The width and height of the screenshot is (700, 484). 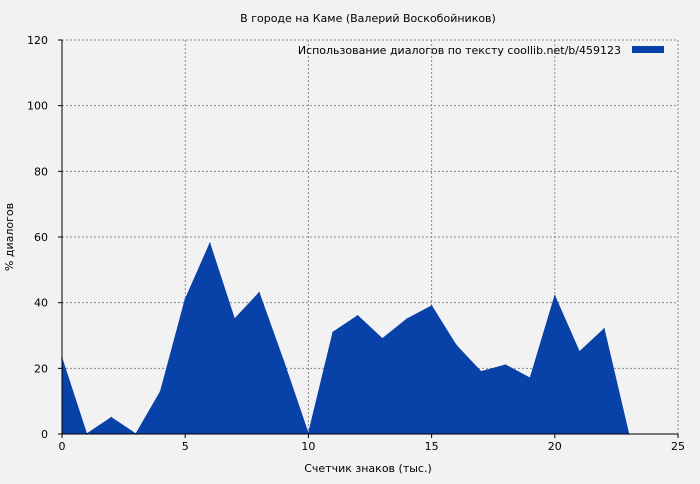 I want to click on x-tick-label: 15, so click(x=432, y=446).